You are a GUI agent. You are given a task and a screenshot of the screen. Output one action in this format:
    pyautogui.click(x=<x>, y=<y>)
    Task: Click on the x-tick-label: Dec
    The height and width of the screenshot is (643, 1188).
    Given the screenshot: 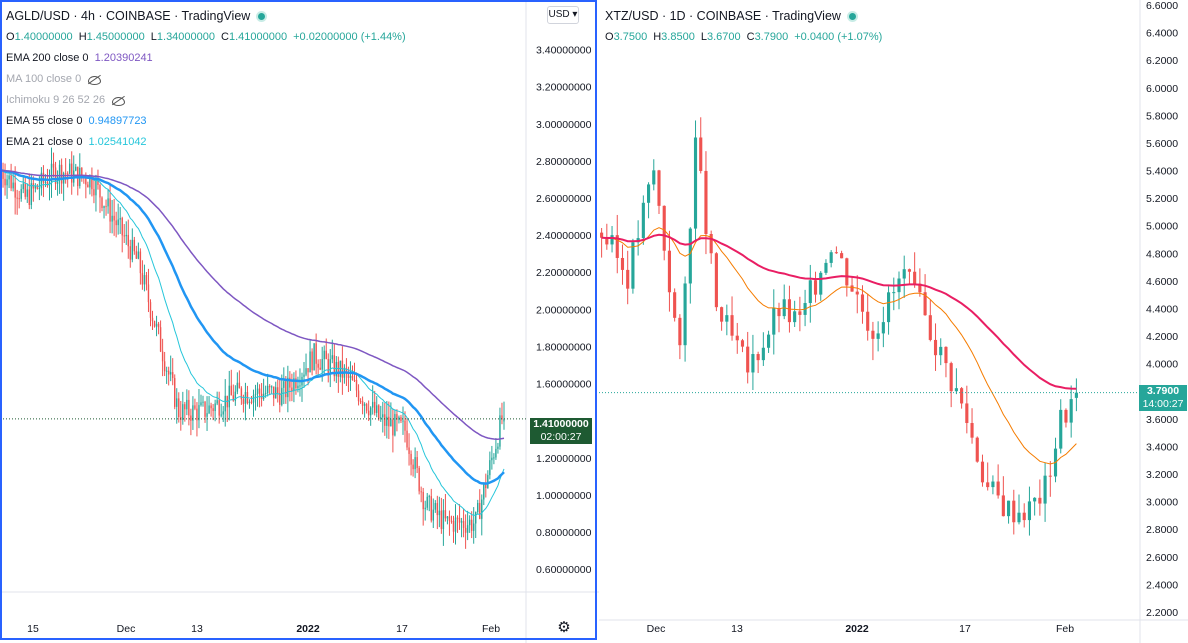 What is the action you would take?
    pyautogui.click(x=126, y=629)
    